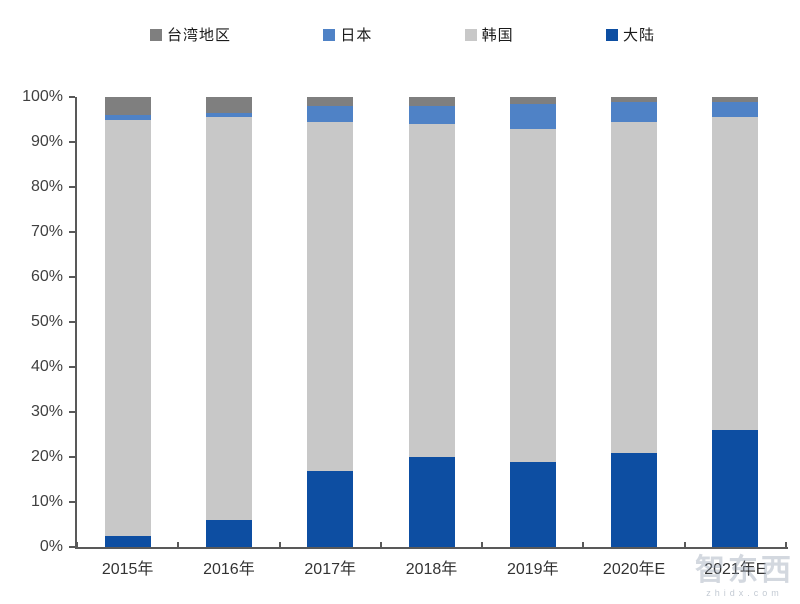 The width and height of the screenshot is (800, 604). Describe the element at coordinates (735, 569) in the screenshot. I see `x-axis-label: 2021年E` at that location.